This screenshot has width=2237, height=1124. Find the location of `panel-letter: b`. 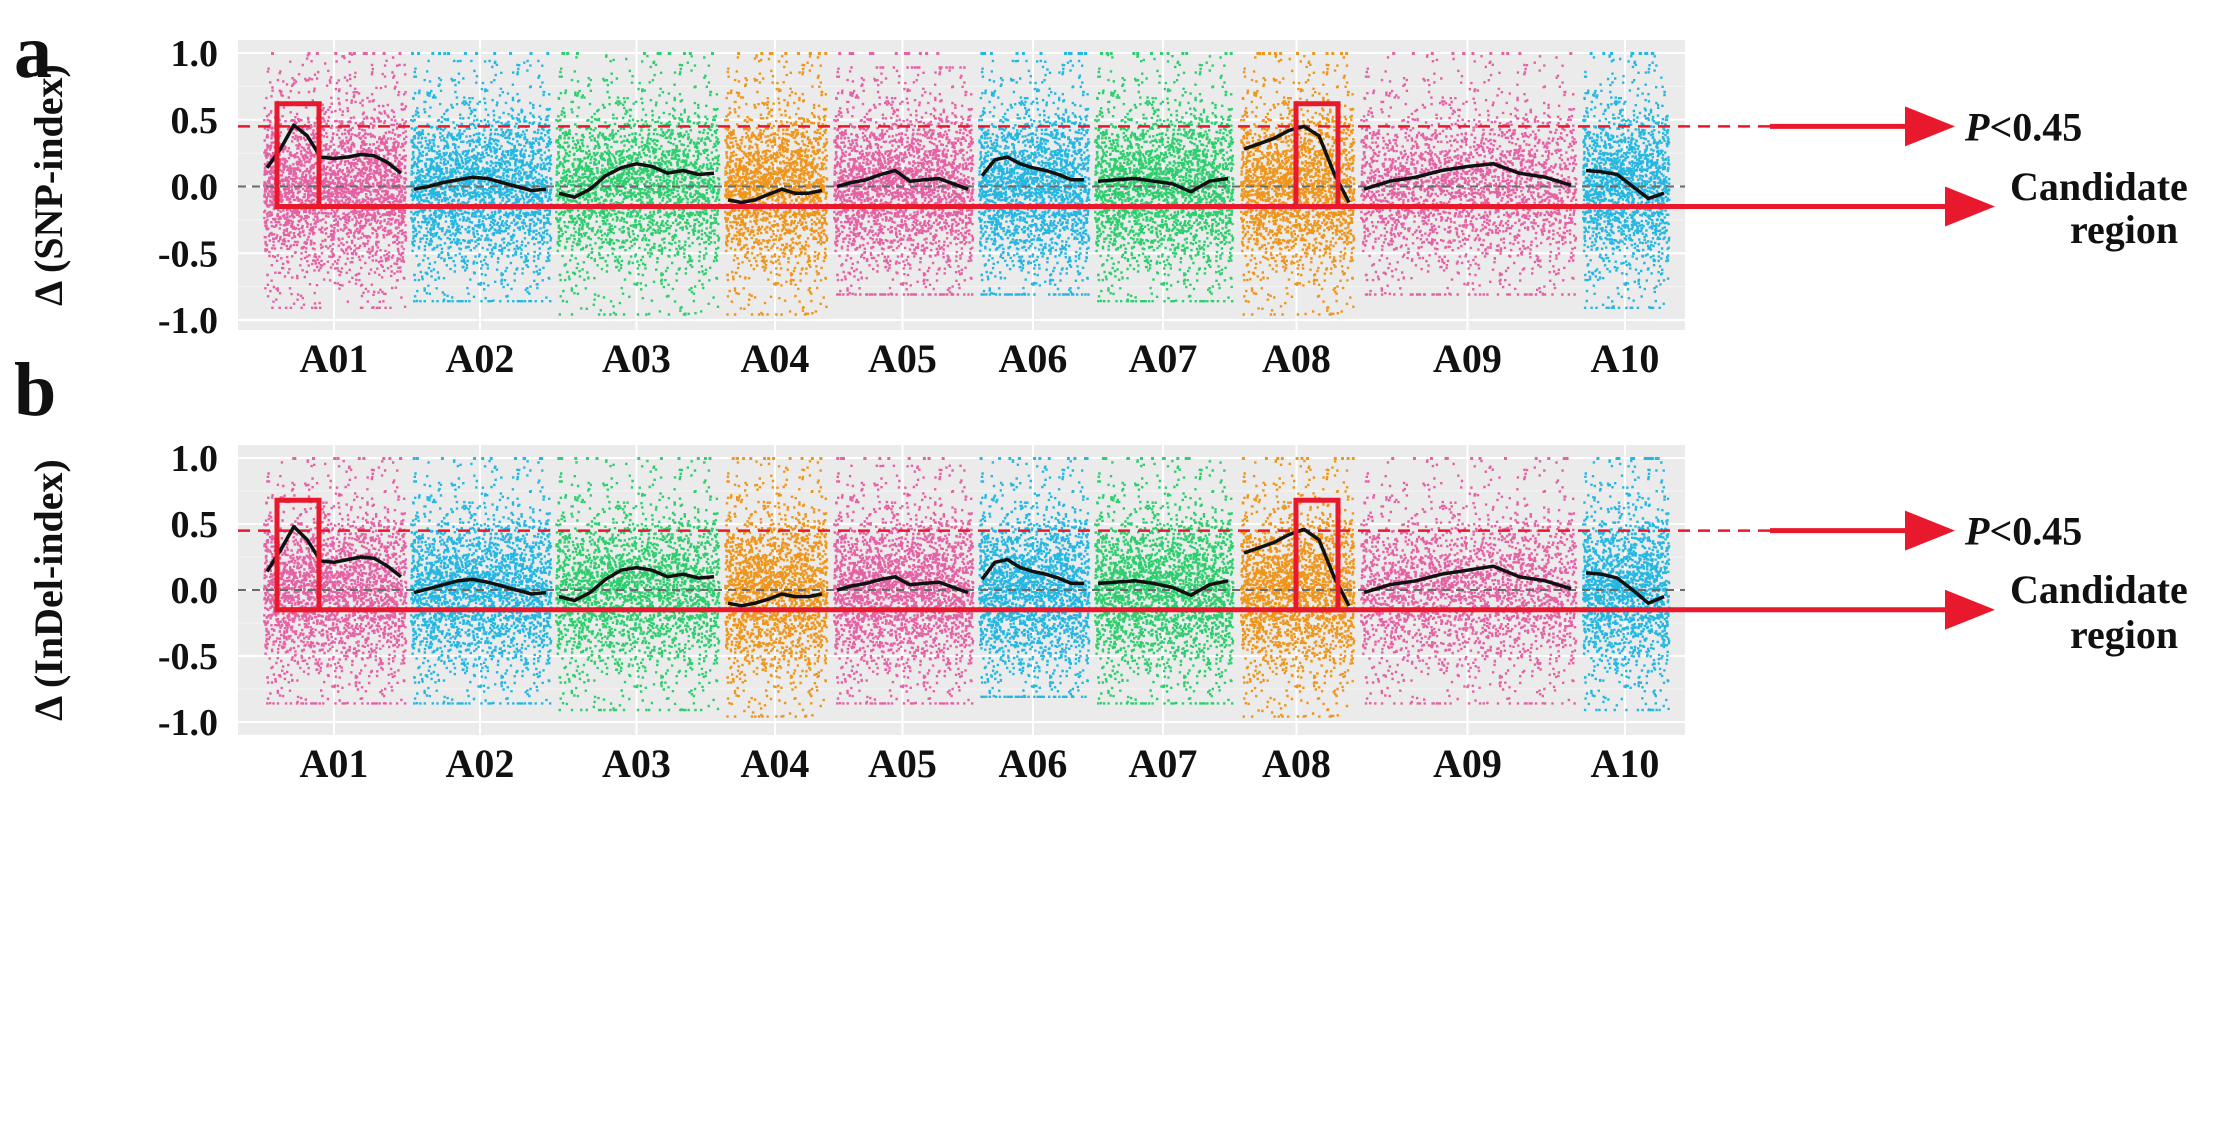

panel-letter: b is located at coordinates (35, 390).